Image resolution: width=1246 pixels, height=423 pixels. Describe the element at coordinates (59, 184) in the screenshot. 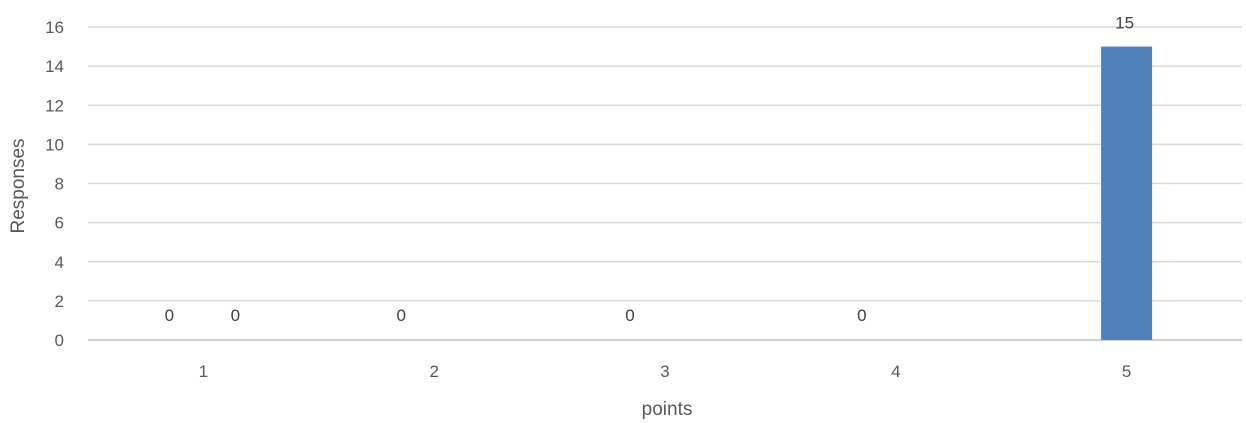

I see `y-tick-label: 8` at that location.